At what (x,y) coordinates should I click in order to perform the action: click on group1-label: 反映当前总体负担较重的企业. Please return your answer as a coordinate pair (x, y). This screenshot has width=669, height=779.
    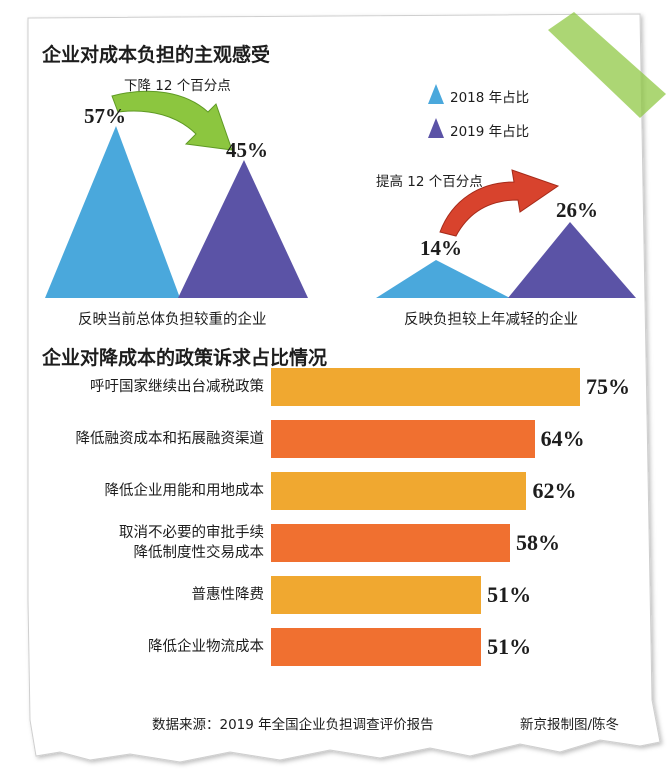
    Looking at the image, I should click on (172, 320).